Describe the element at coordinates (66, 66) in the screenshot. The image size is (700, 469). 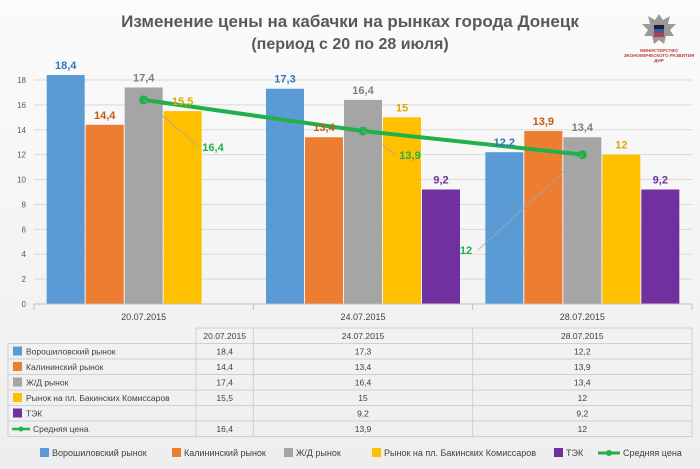
I see `bar-value-label: 18,4` at that location.